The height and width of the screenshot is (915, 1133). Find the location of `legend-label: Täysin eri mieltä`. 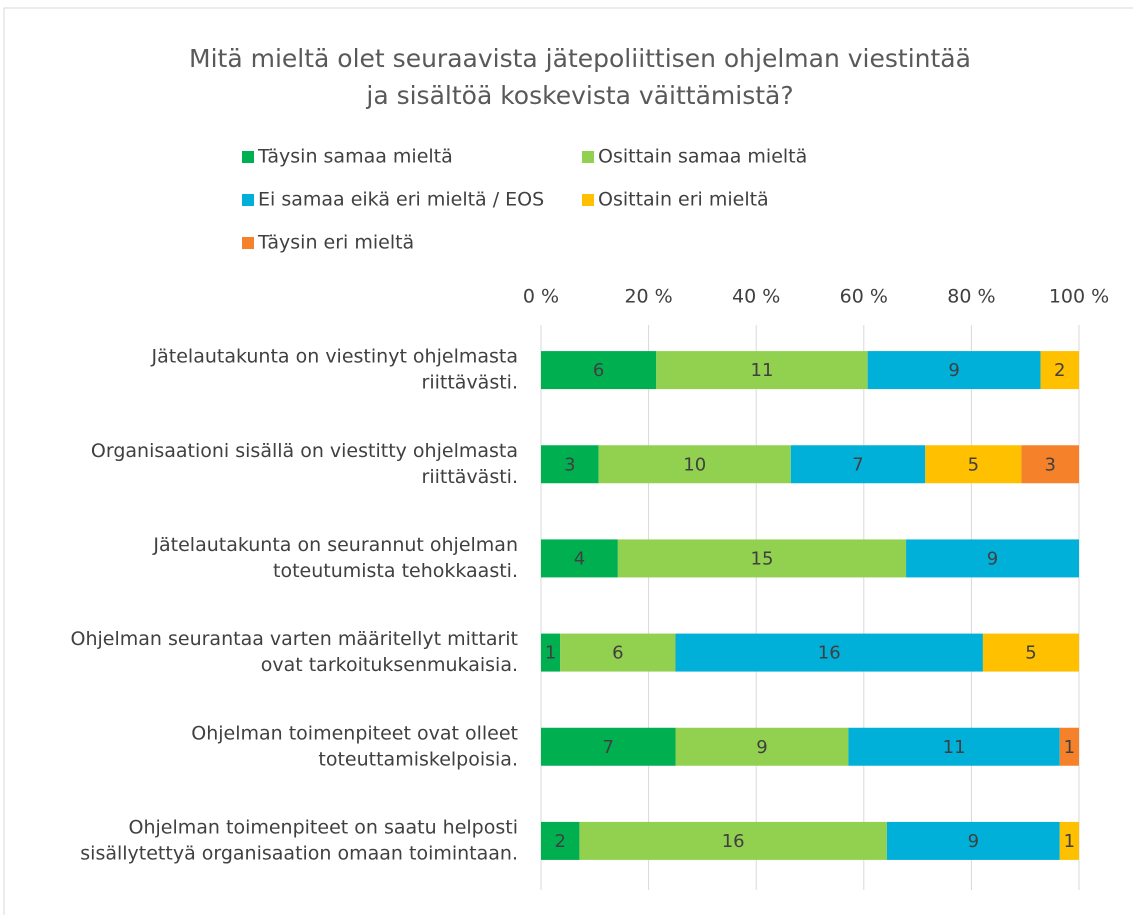

legend-label: Täysin eri mieltä is located at coordinates (335, 243).